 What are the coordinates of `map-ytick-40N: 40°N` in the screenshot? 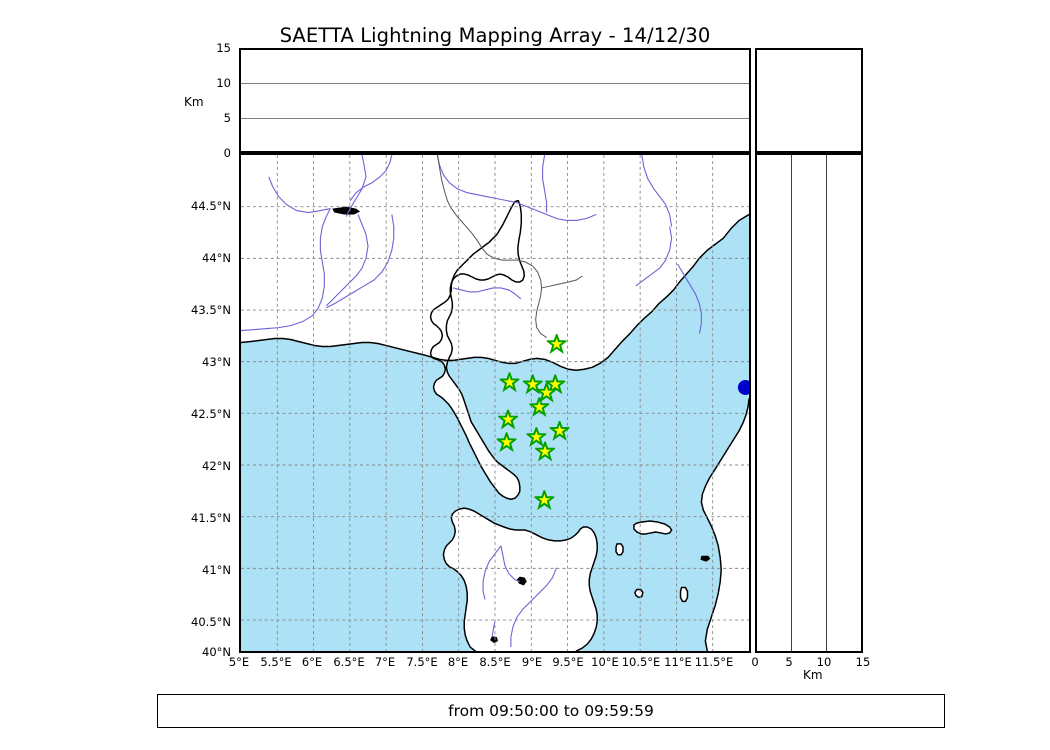 It's located at (216, 652).